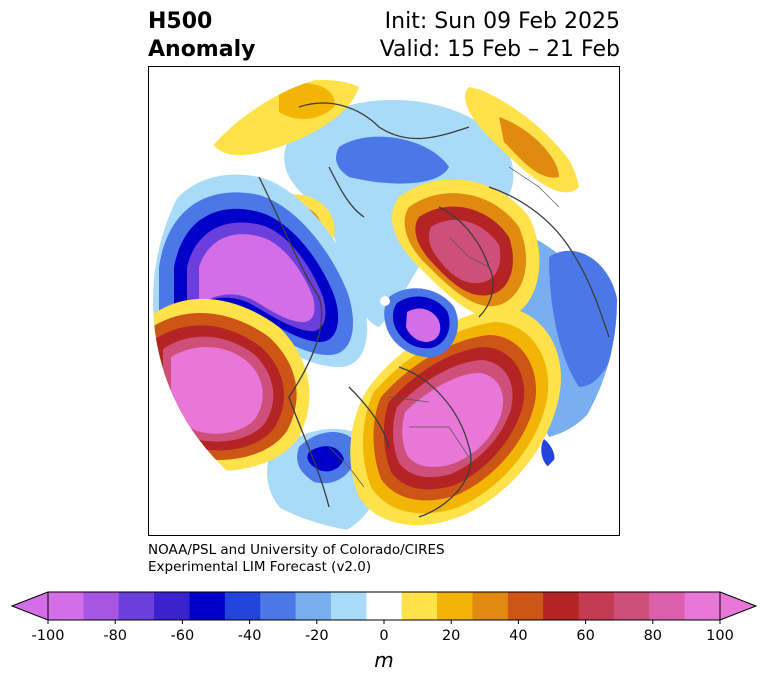 Image resolution: width=768 pixels, height=686 pixels. Describe the element at coordinates (585, 636) in the screenshot. I see `colorbar-tick-label: 60` at that location.